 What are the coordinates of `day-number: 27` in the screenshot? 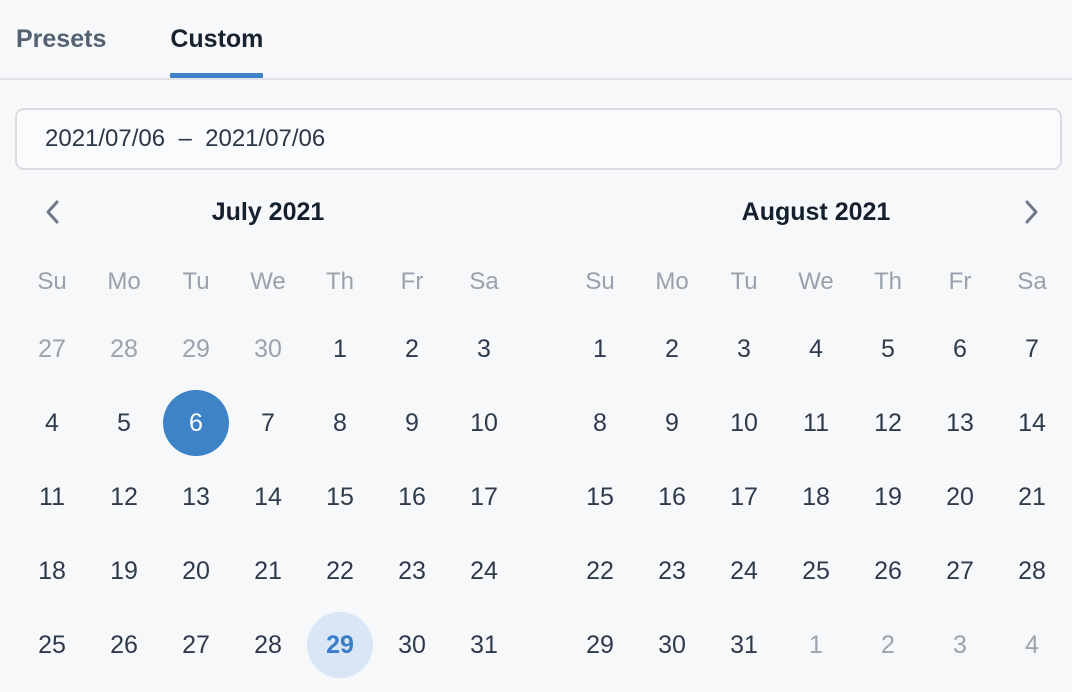 It's located at (960, 570).